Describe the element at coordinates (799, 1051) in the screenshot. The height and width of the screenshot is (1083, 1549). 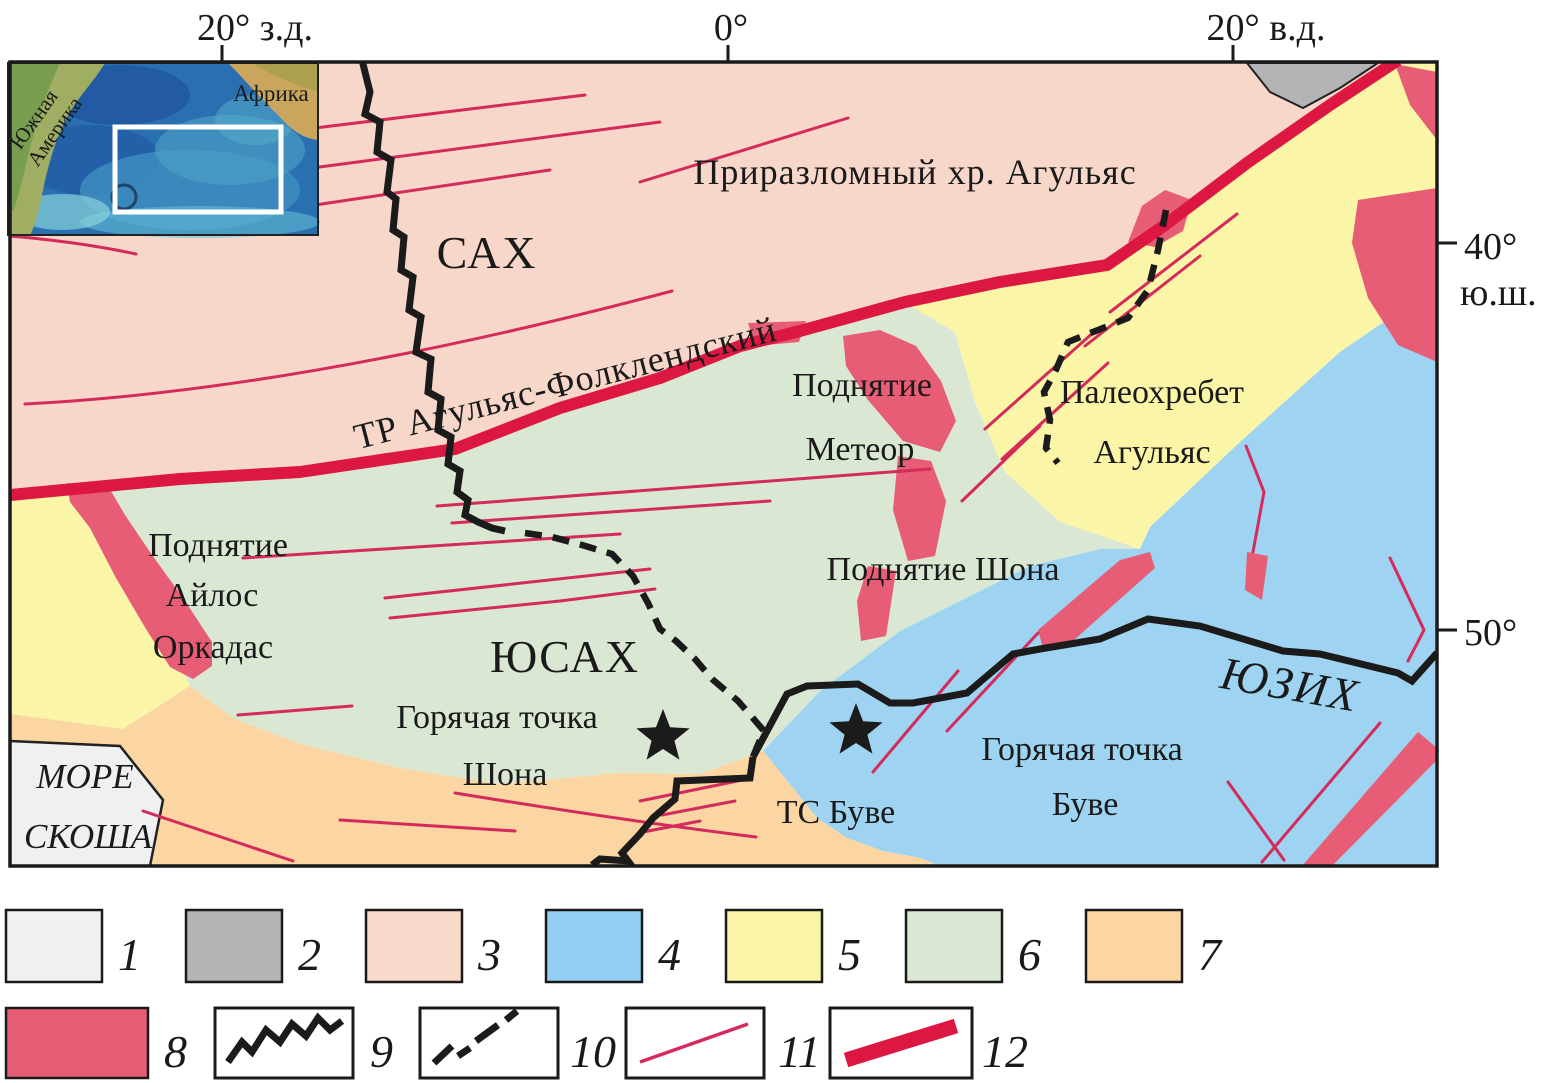
I see `legend-number-11: 11` at that location.